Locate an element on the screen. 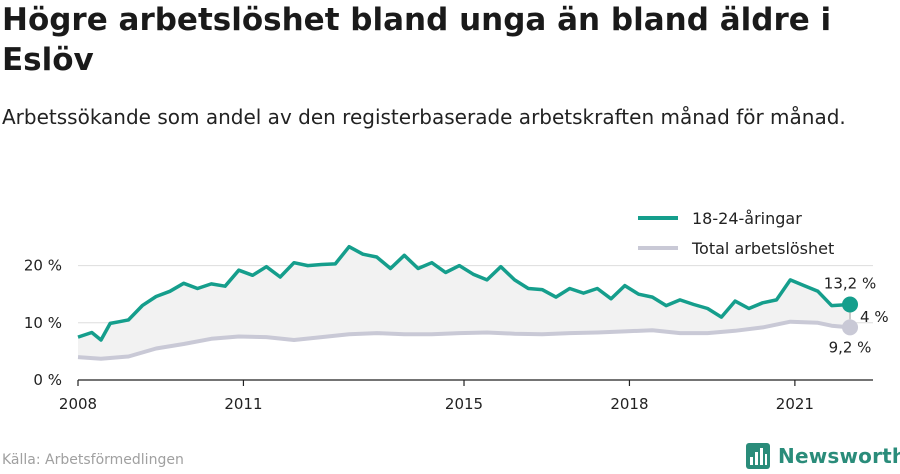 This screenshot has width=900, height=474. total-end-marker is located at coordinates (850, 327).